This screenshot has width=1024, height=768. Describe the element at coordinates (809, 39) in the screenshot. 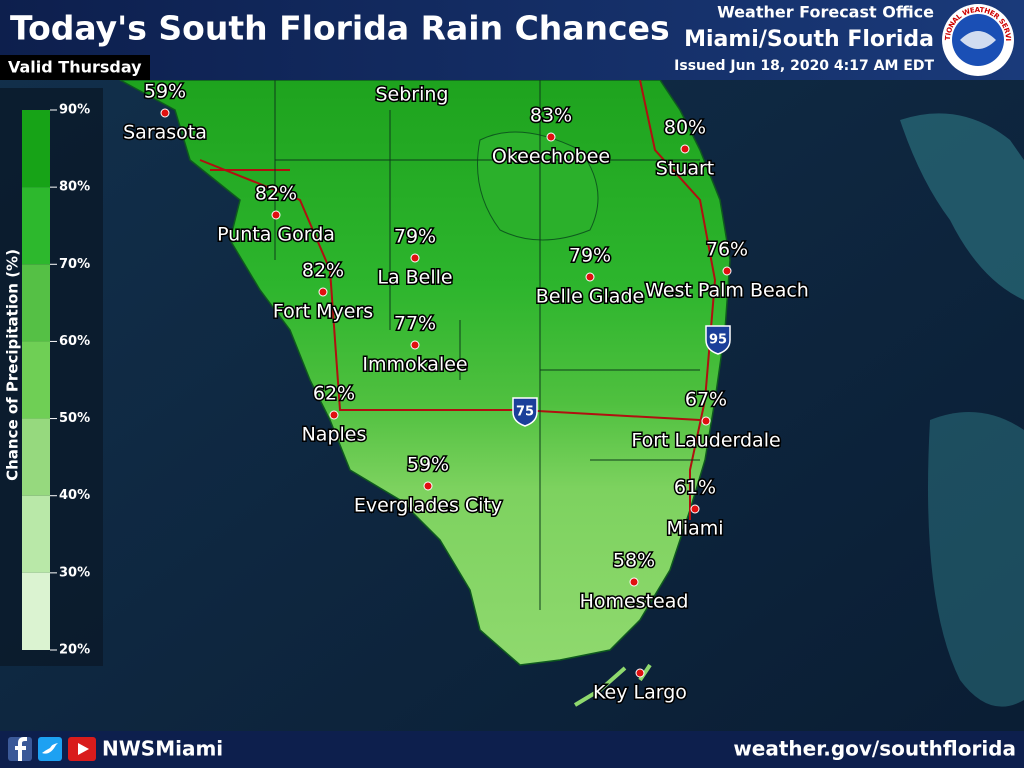

I see `office-region: Miami/South Florida` at that location.